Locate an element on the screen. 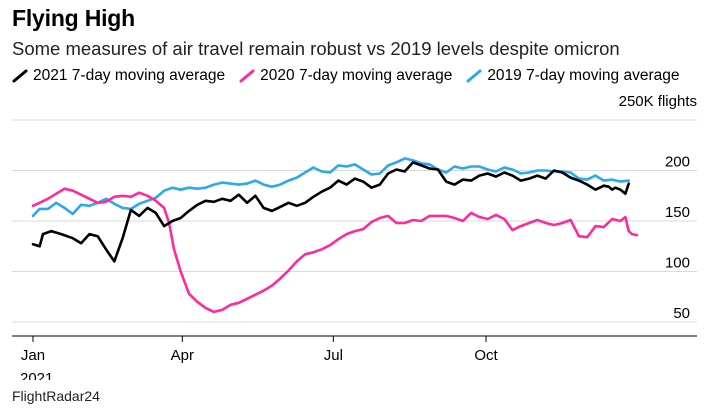  legend-item-2020: 2020 7-day moving average is located at coordinates (345, 76).